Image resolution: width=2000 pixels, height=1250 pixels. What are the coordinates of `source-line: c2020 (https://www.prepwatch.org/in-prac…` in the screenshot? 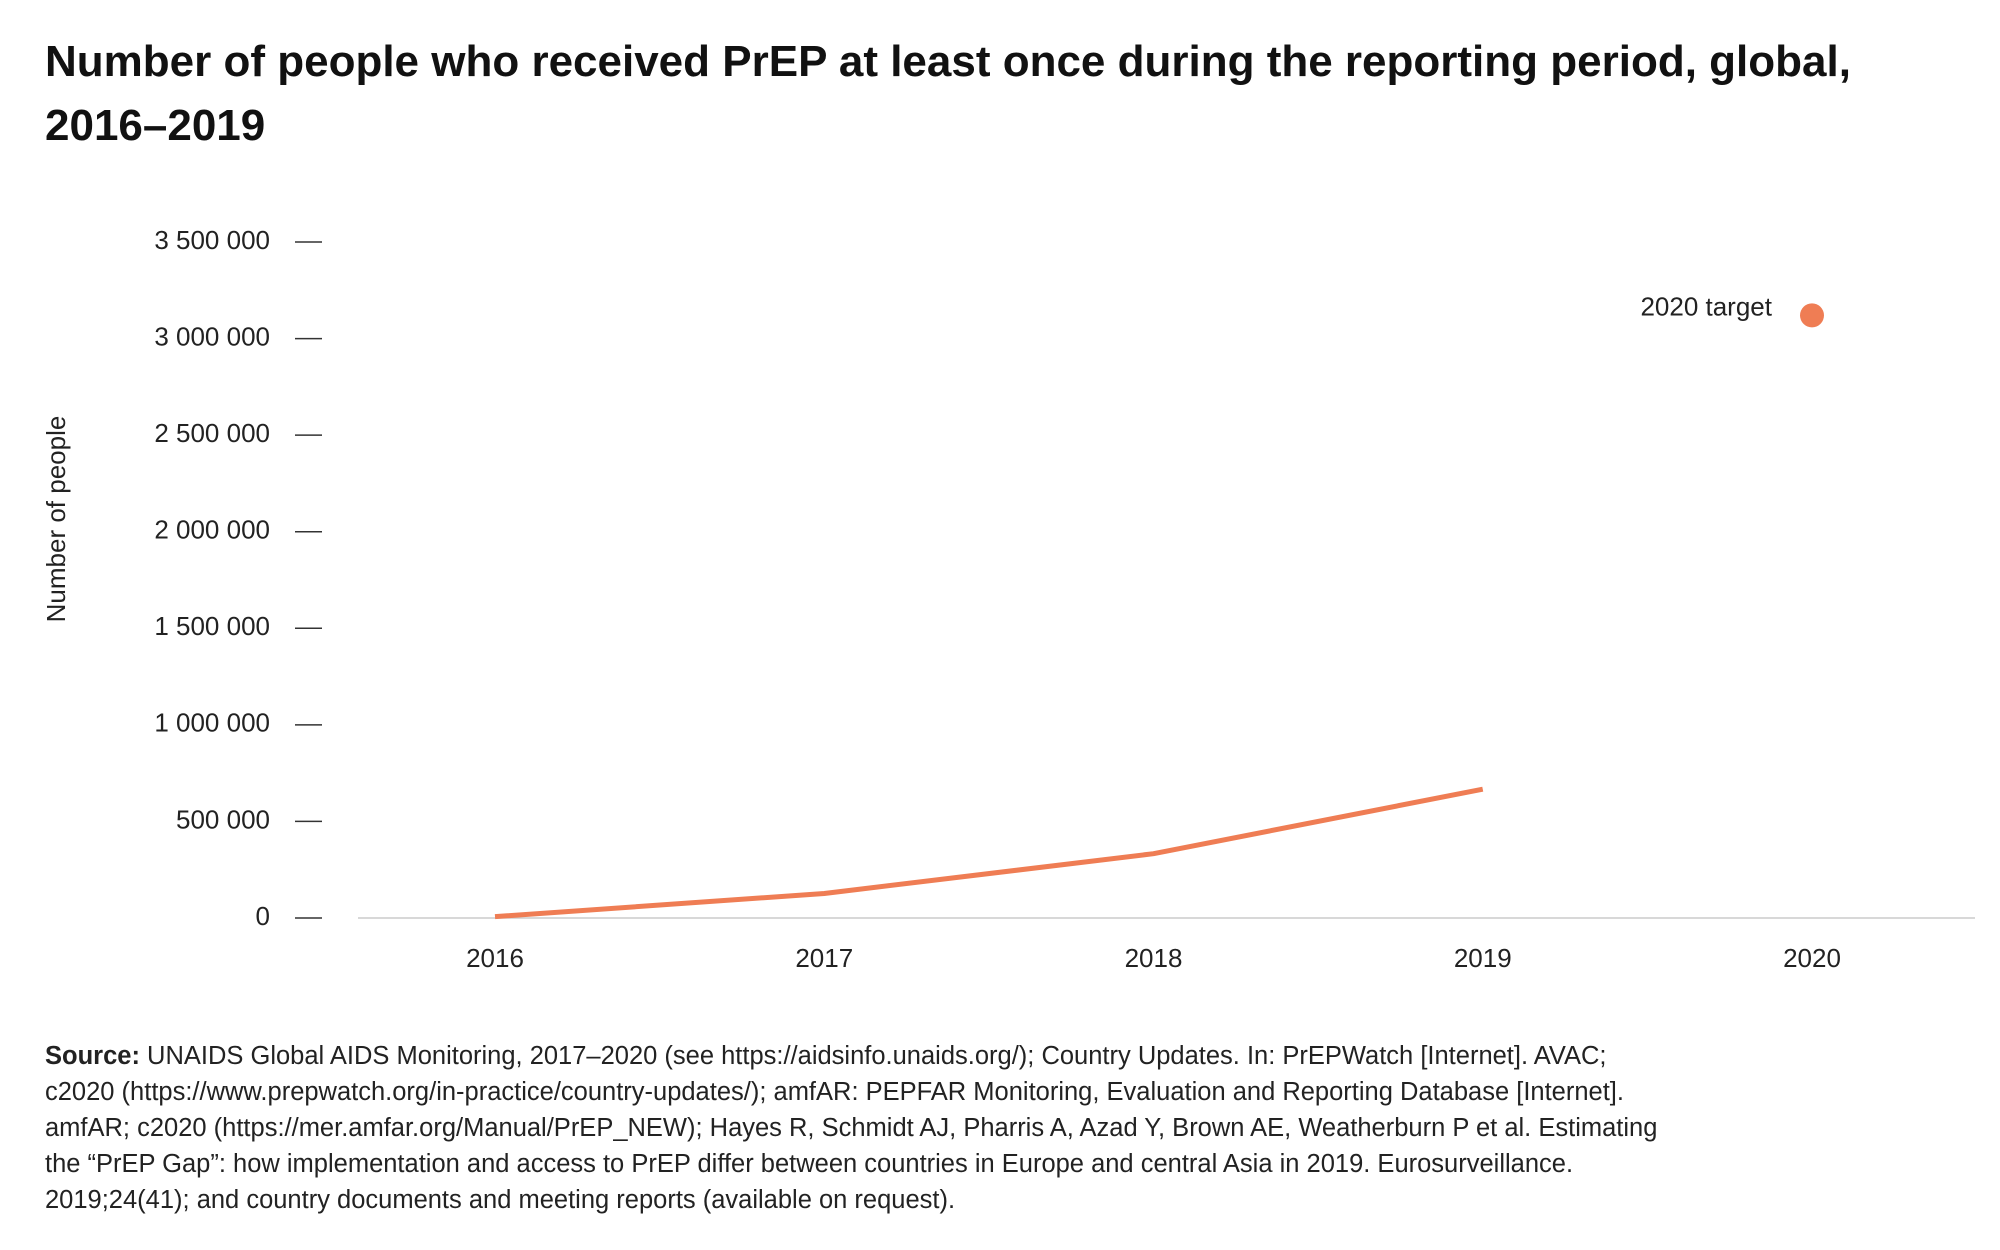 It's located at (851, 1092).